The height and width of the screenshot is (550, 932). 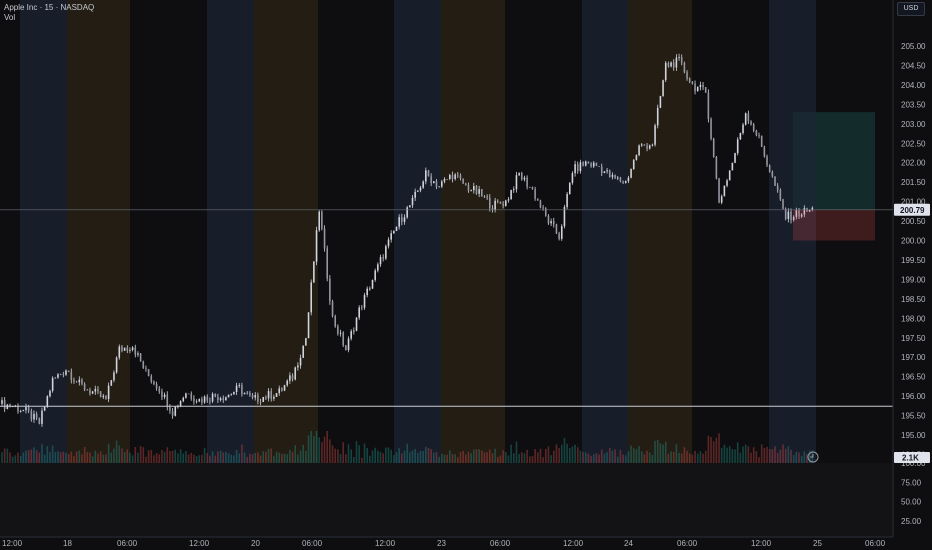 I want to click on volume-tick-label: 50.00, so click(x=911, y=502).